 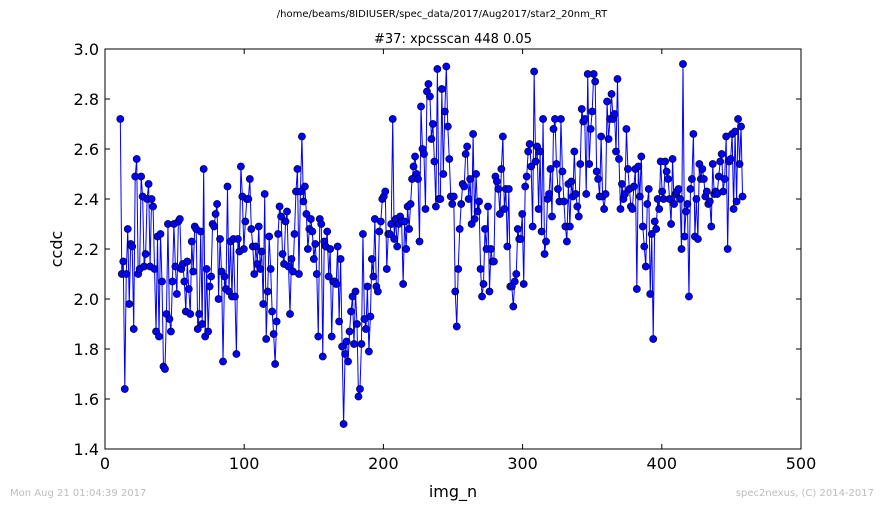 What do you see at coordinates (244, 463) in the screenshot?
I see `x-tick-label: 100` at bounding box center [244, 463].